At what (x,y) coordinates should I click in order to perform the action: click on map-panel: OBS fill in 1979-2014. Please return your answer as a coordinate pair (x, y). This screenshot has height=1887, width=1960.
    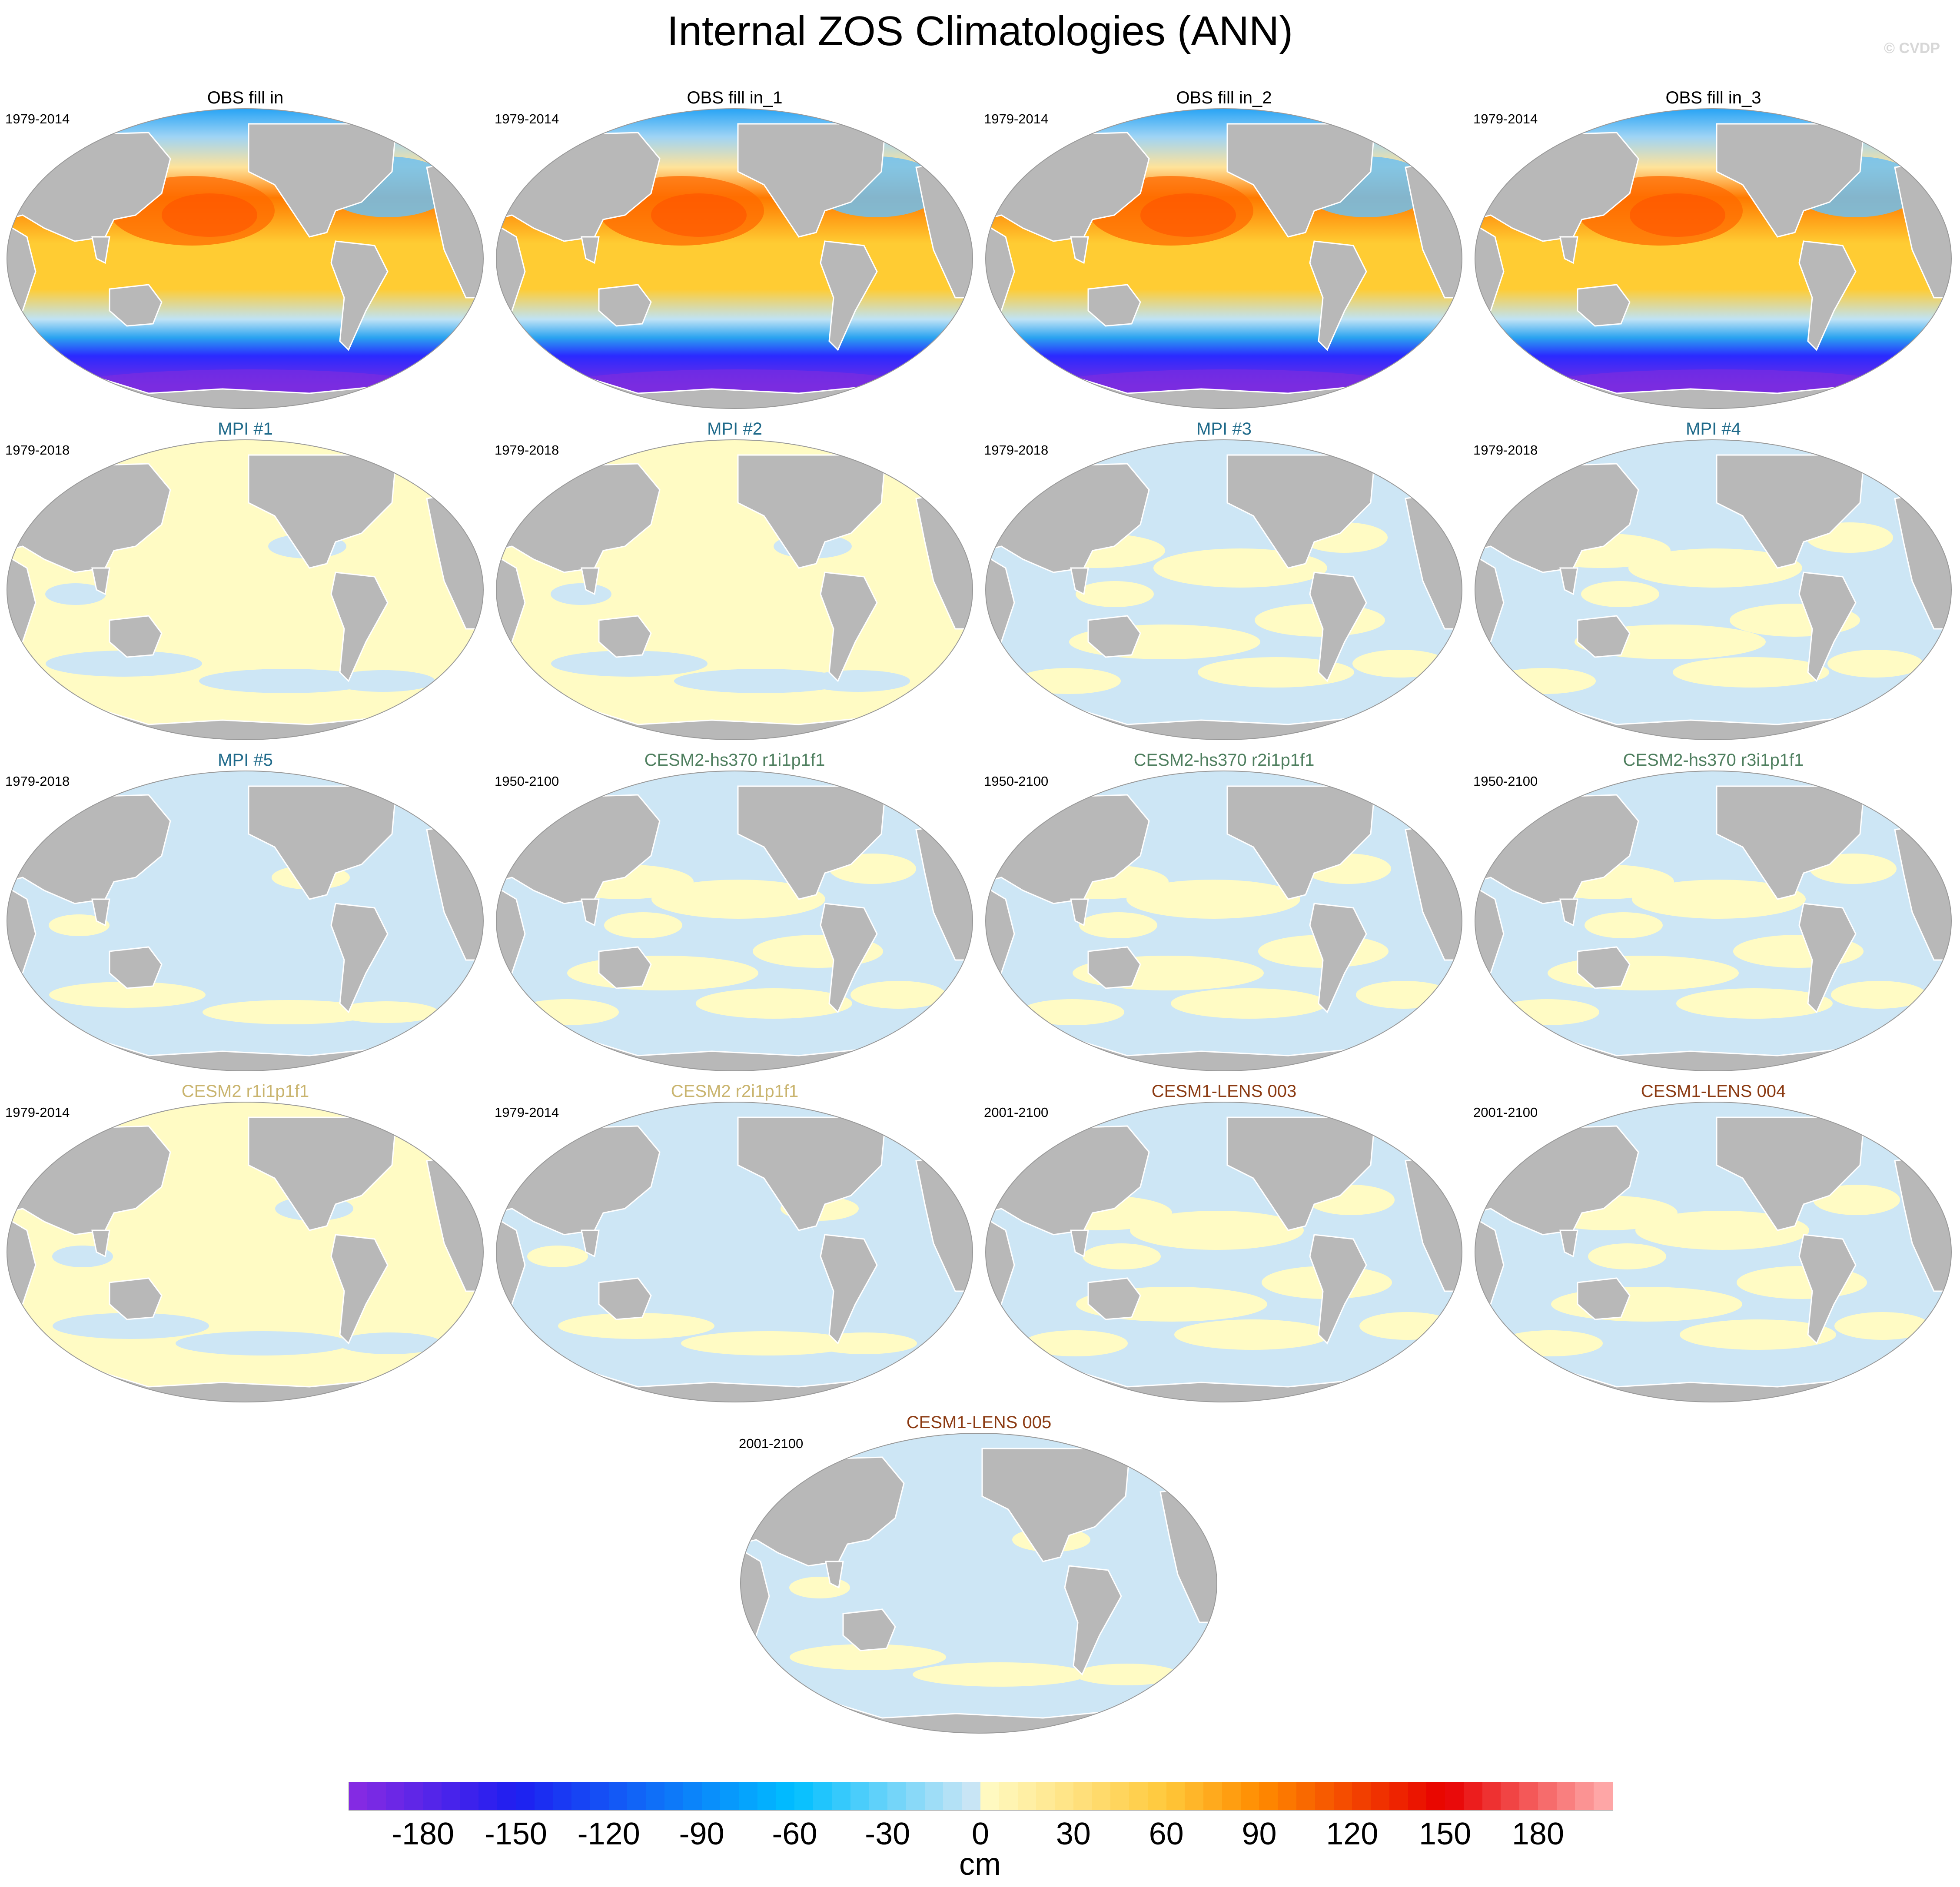
    Looking at the image, I should click on (245, 252).